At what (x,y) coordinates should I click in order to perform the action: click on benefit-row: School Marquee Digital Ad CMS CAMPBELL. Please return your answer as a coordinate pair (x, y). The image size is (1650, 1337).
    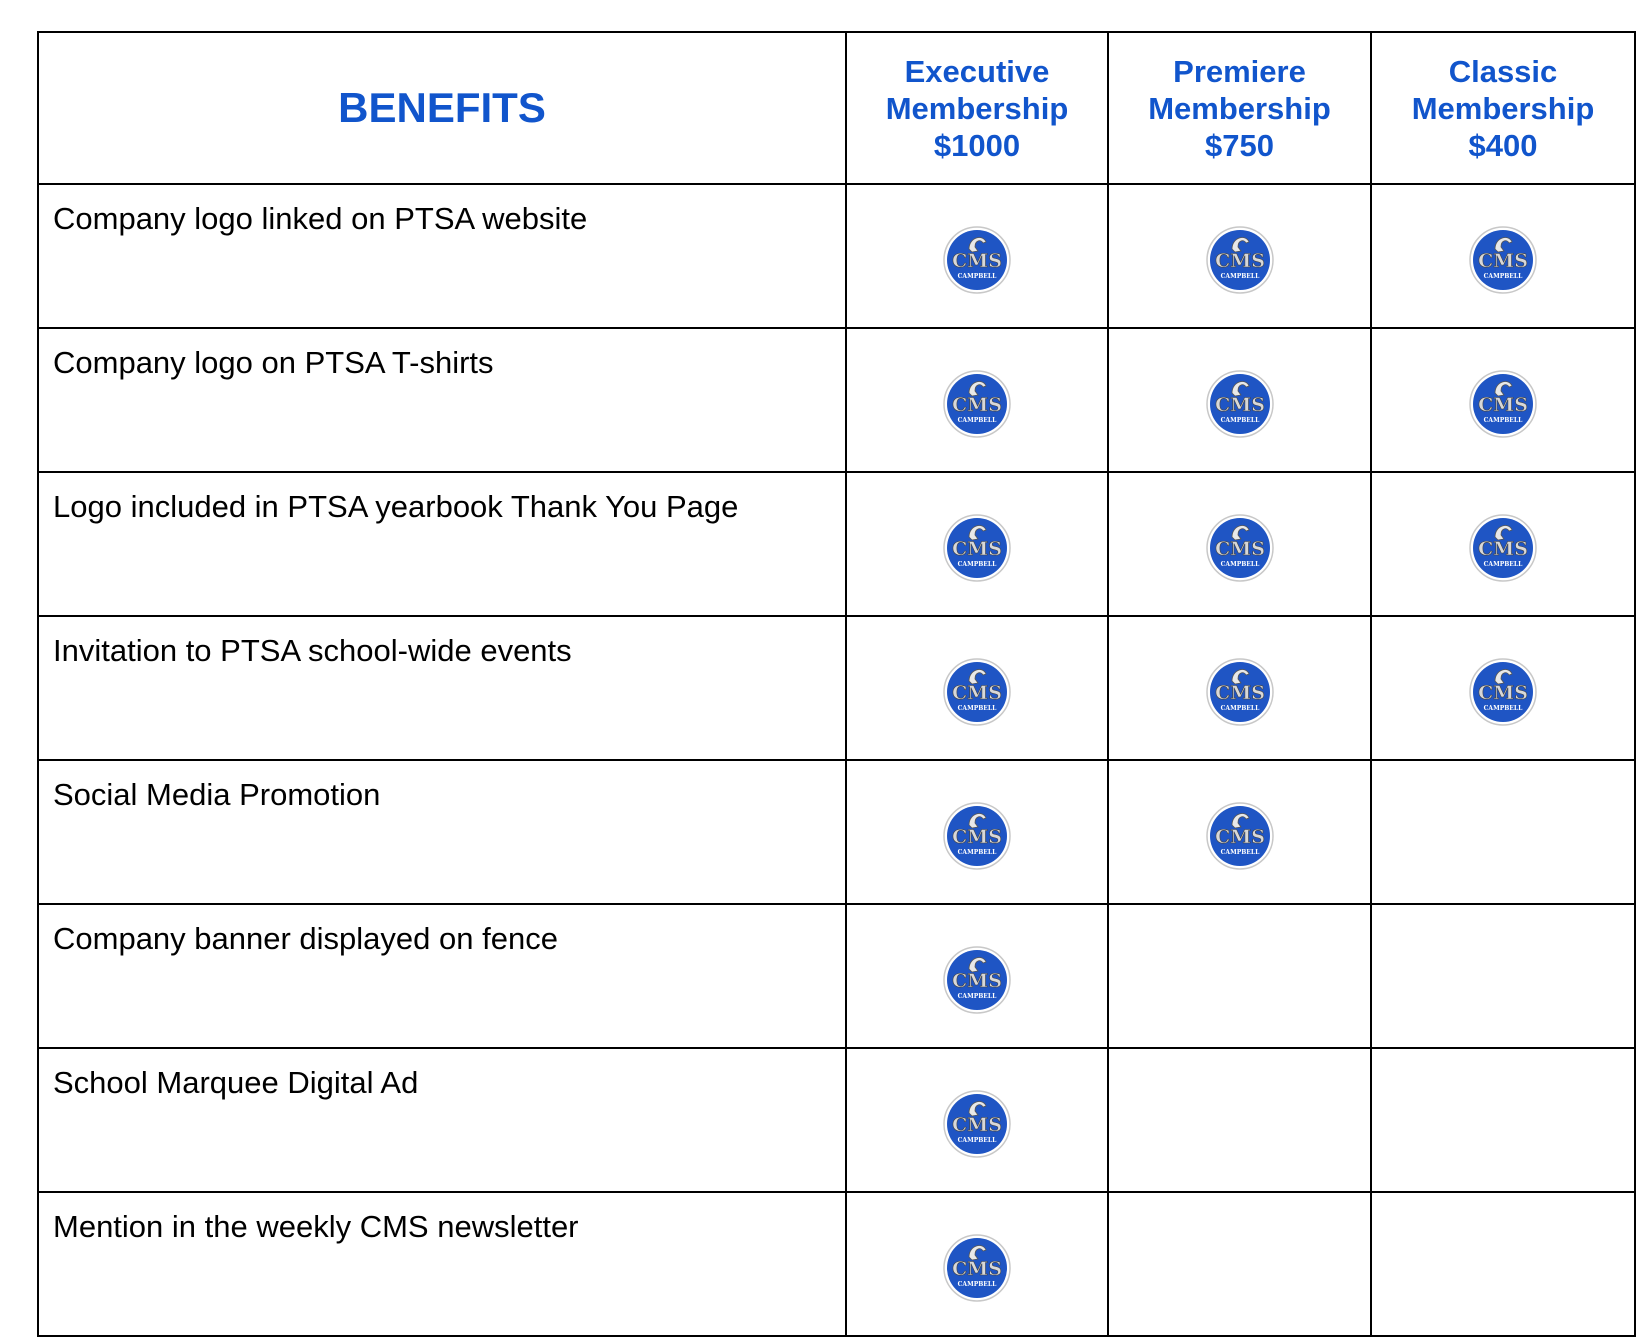
    Looking at the image, I should click on (836, 1120).